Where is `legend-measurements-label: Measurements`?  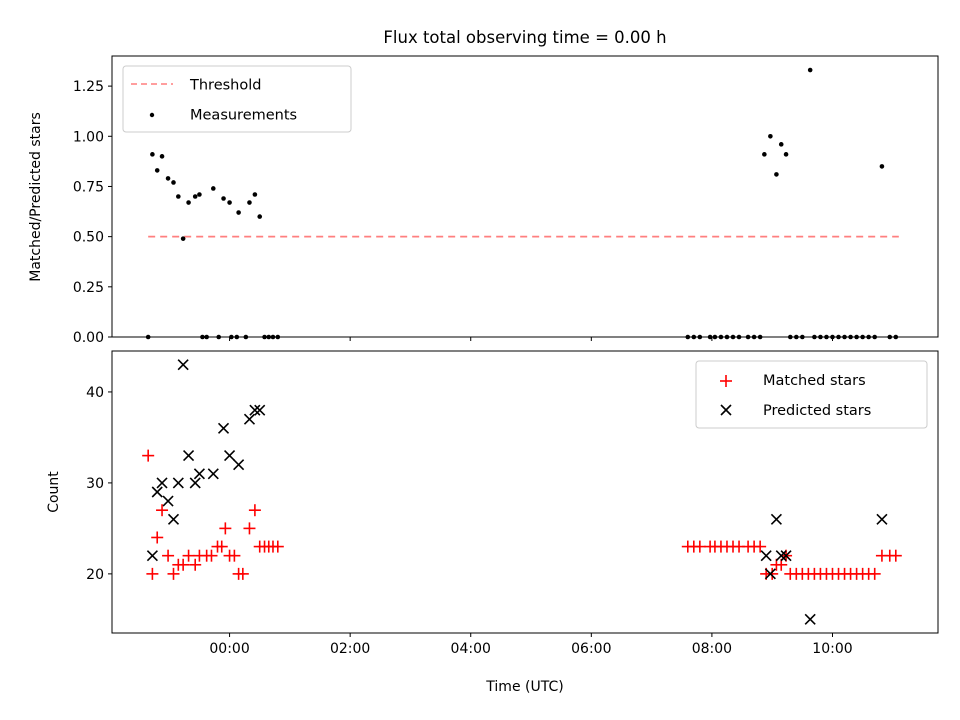 legend-measurements-label: Measurements is located at coordinates (243, 116).